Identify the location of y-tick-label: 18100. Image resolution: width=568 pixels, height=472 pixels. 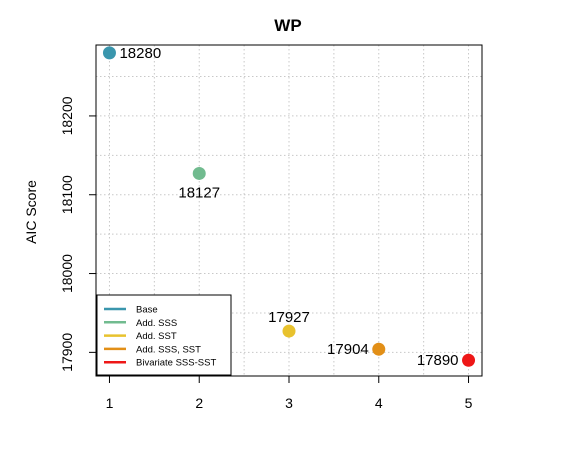
(67, 194).